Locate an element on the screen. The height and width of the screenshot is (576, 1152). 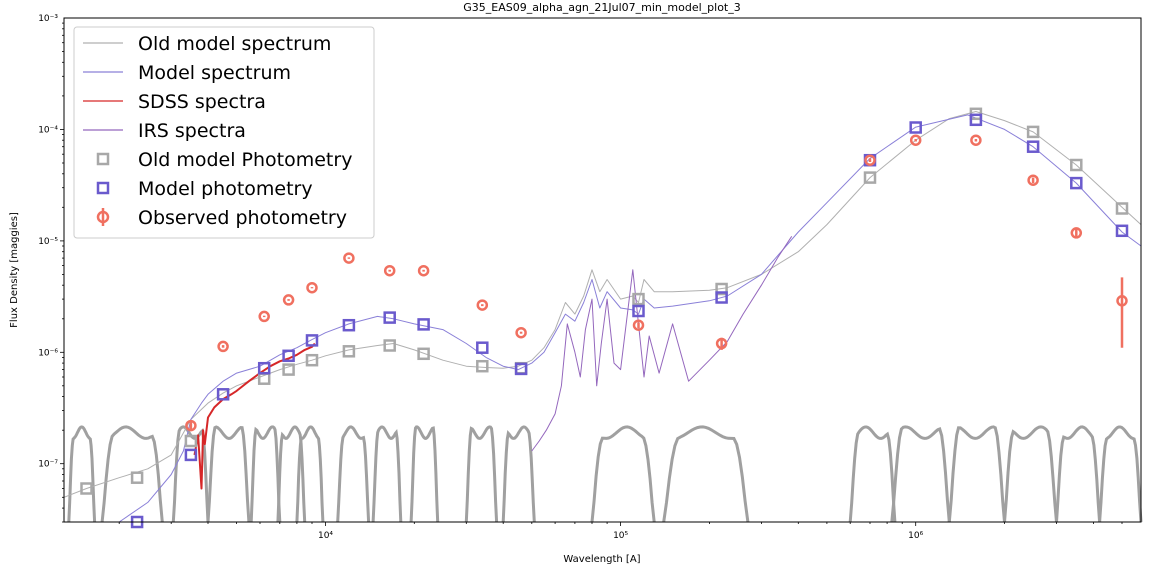
y-tick-label: 10⁻⁵ is located at coordinates (48, 242).